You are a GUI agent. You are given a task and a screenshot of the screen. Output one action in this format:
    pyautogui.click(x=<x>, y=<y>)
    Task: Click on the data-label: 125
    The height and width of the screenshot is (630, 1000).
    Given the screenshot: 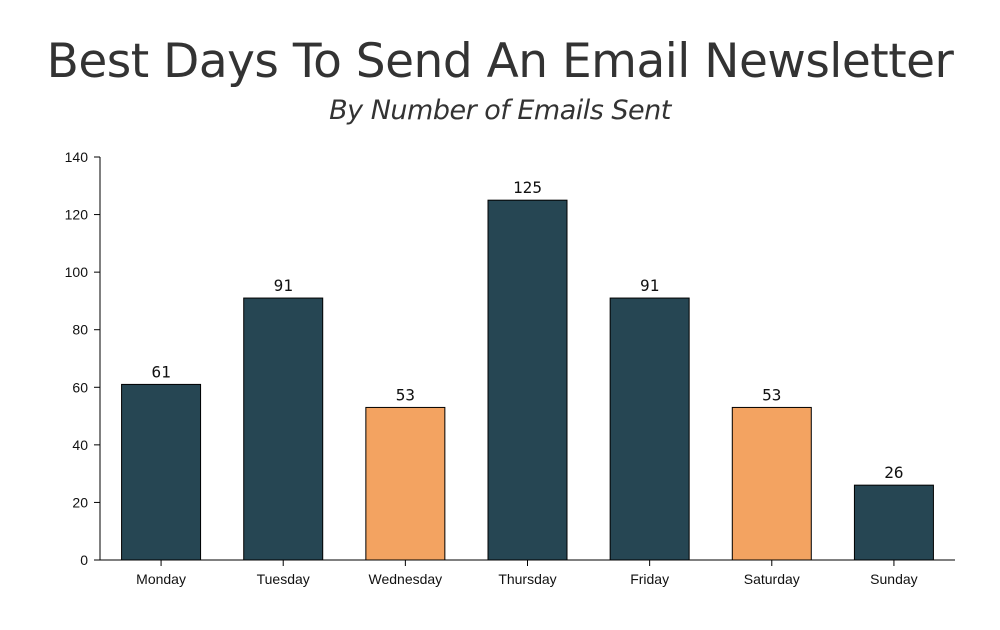 What is the action you would take?
    pyautogui.click(x=527, y=187)
    